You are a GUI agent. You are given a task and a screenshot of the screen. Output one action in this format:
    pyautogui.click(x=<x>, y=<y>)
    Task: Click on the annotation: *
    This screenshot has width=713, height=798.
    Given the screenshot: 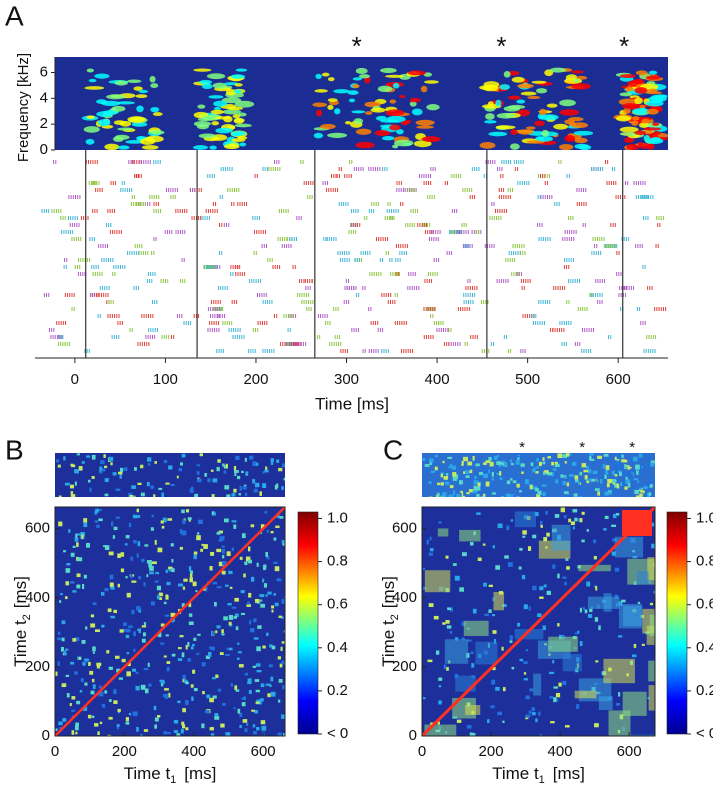 What is the action you would take?
    pyautogui.click(x=501, y=46)
    